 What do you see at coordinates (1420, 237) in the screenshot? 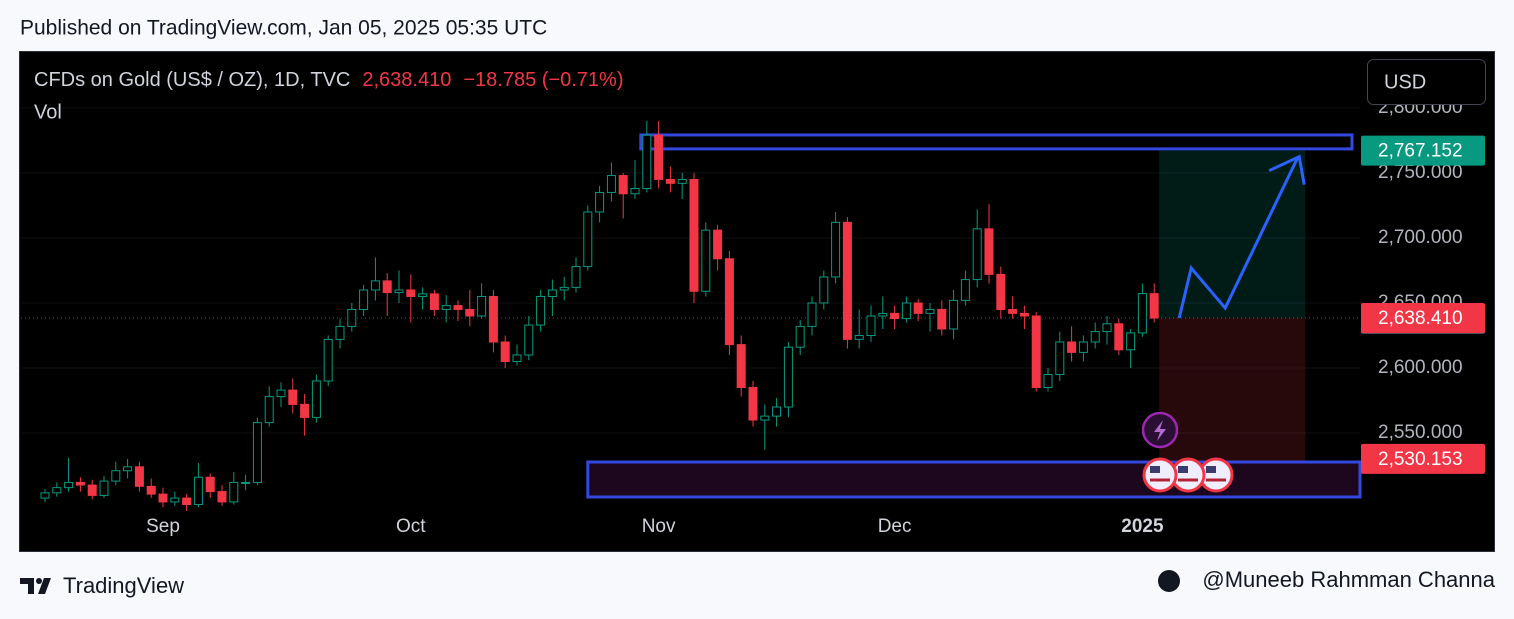
I see `y-tick-label: 2,700.000` at bounding box center [1420, 237].